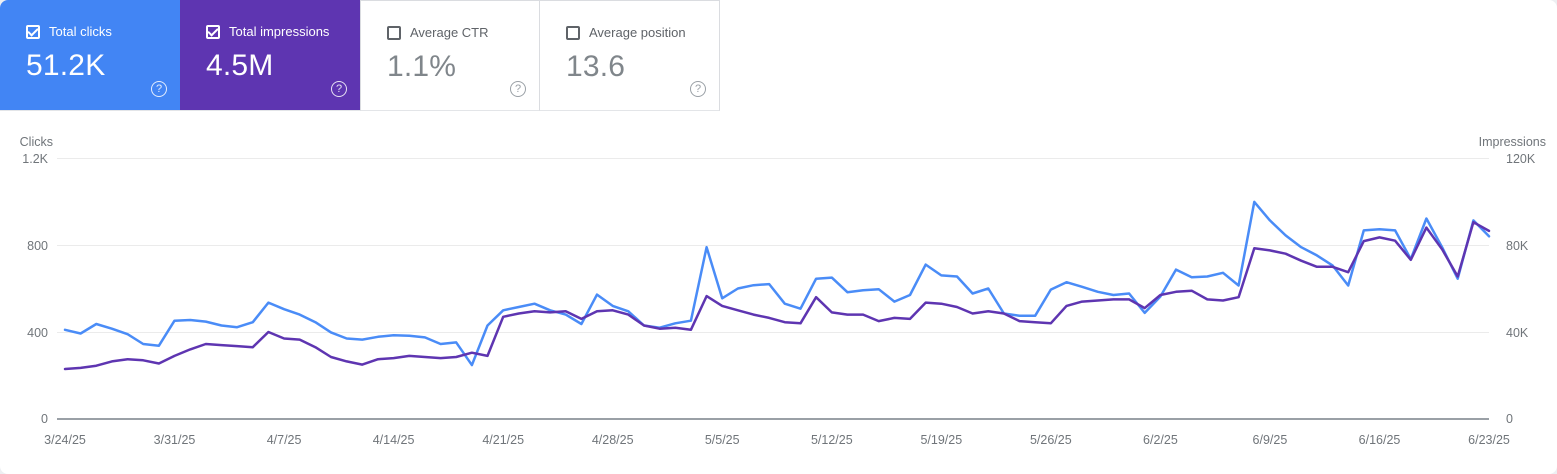 The height and width of the screenshot is (474, 1557). I want to click on card-total-clicks: Total clicks 51.2K ?, so click(90, 55).